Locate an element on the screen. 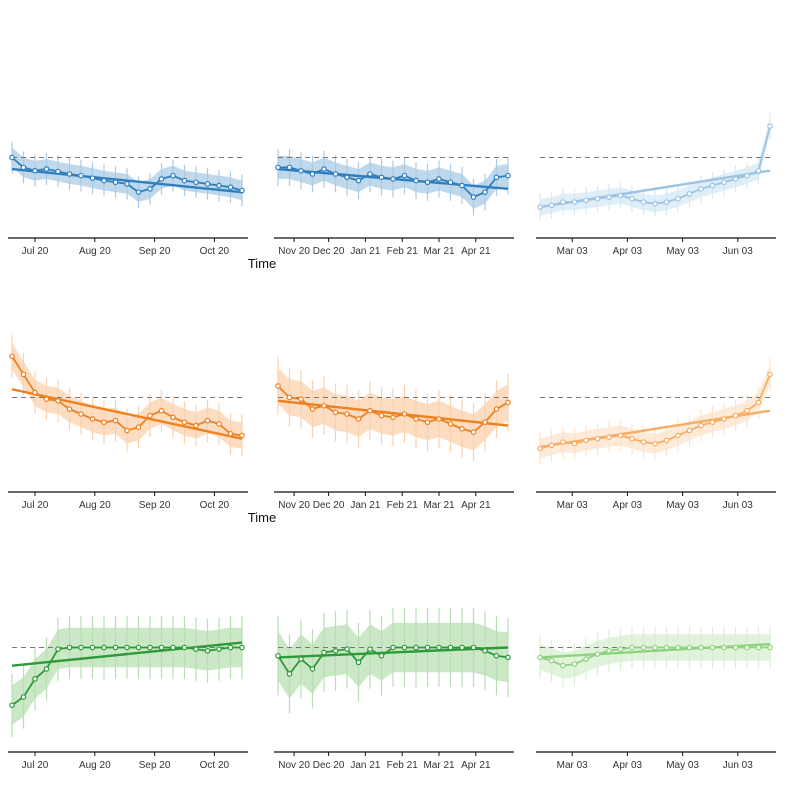 This screenshot has width=789, height=789. x-tick-label: Feb 21 is located at coordinates (403, 505).